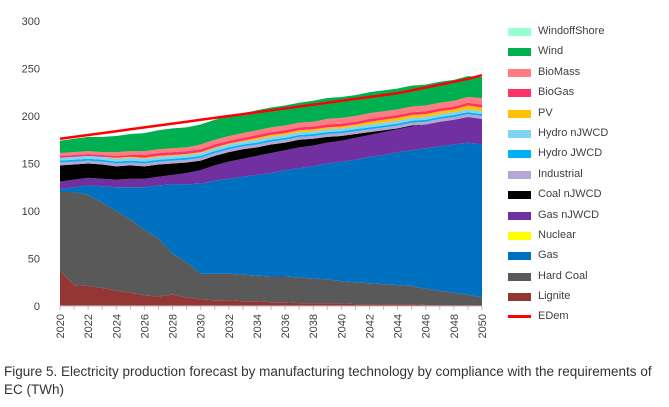  What do you see at coordinates (117, 326) in the screenshot?
I see `x-tick-label: 2024` at bounding box center [117, 326].